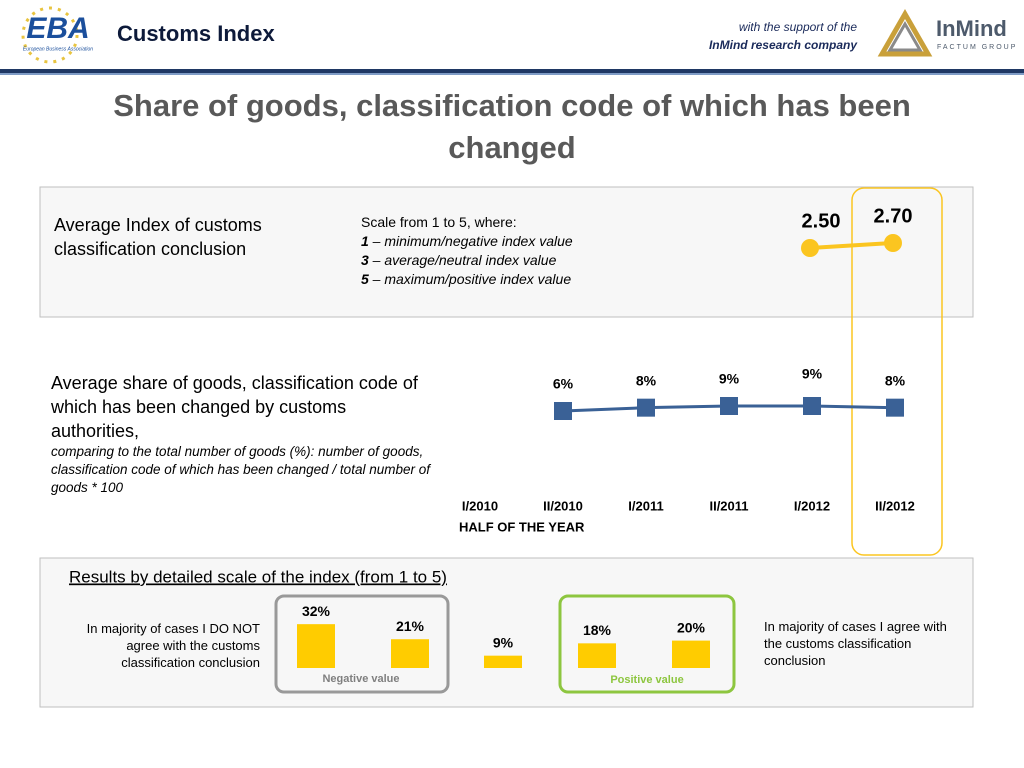 Image resolution: width=1024 pixels, height=768 pixels. I want to click on share-label: 6%, so click(563, 384).